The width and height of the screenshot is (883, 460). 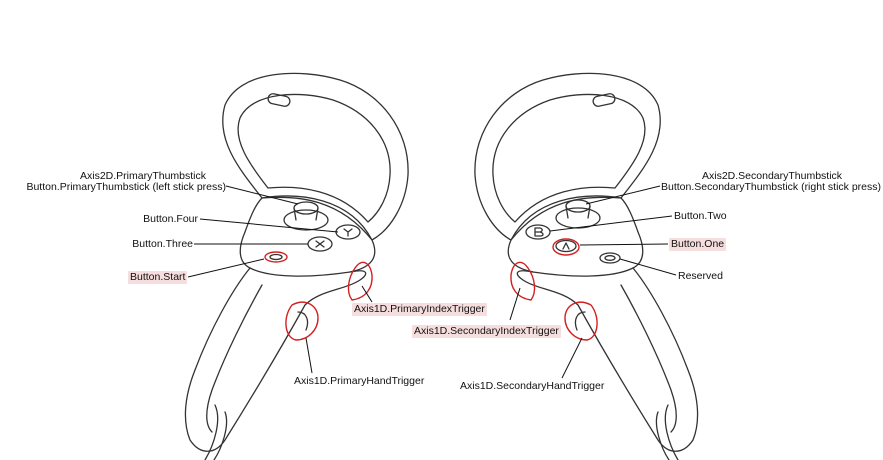 I want to click on leader-left-index, so click(x=367, y=294).